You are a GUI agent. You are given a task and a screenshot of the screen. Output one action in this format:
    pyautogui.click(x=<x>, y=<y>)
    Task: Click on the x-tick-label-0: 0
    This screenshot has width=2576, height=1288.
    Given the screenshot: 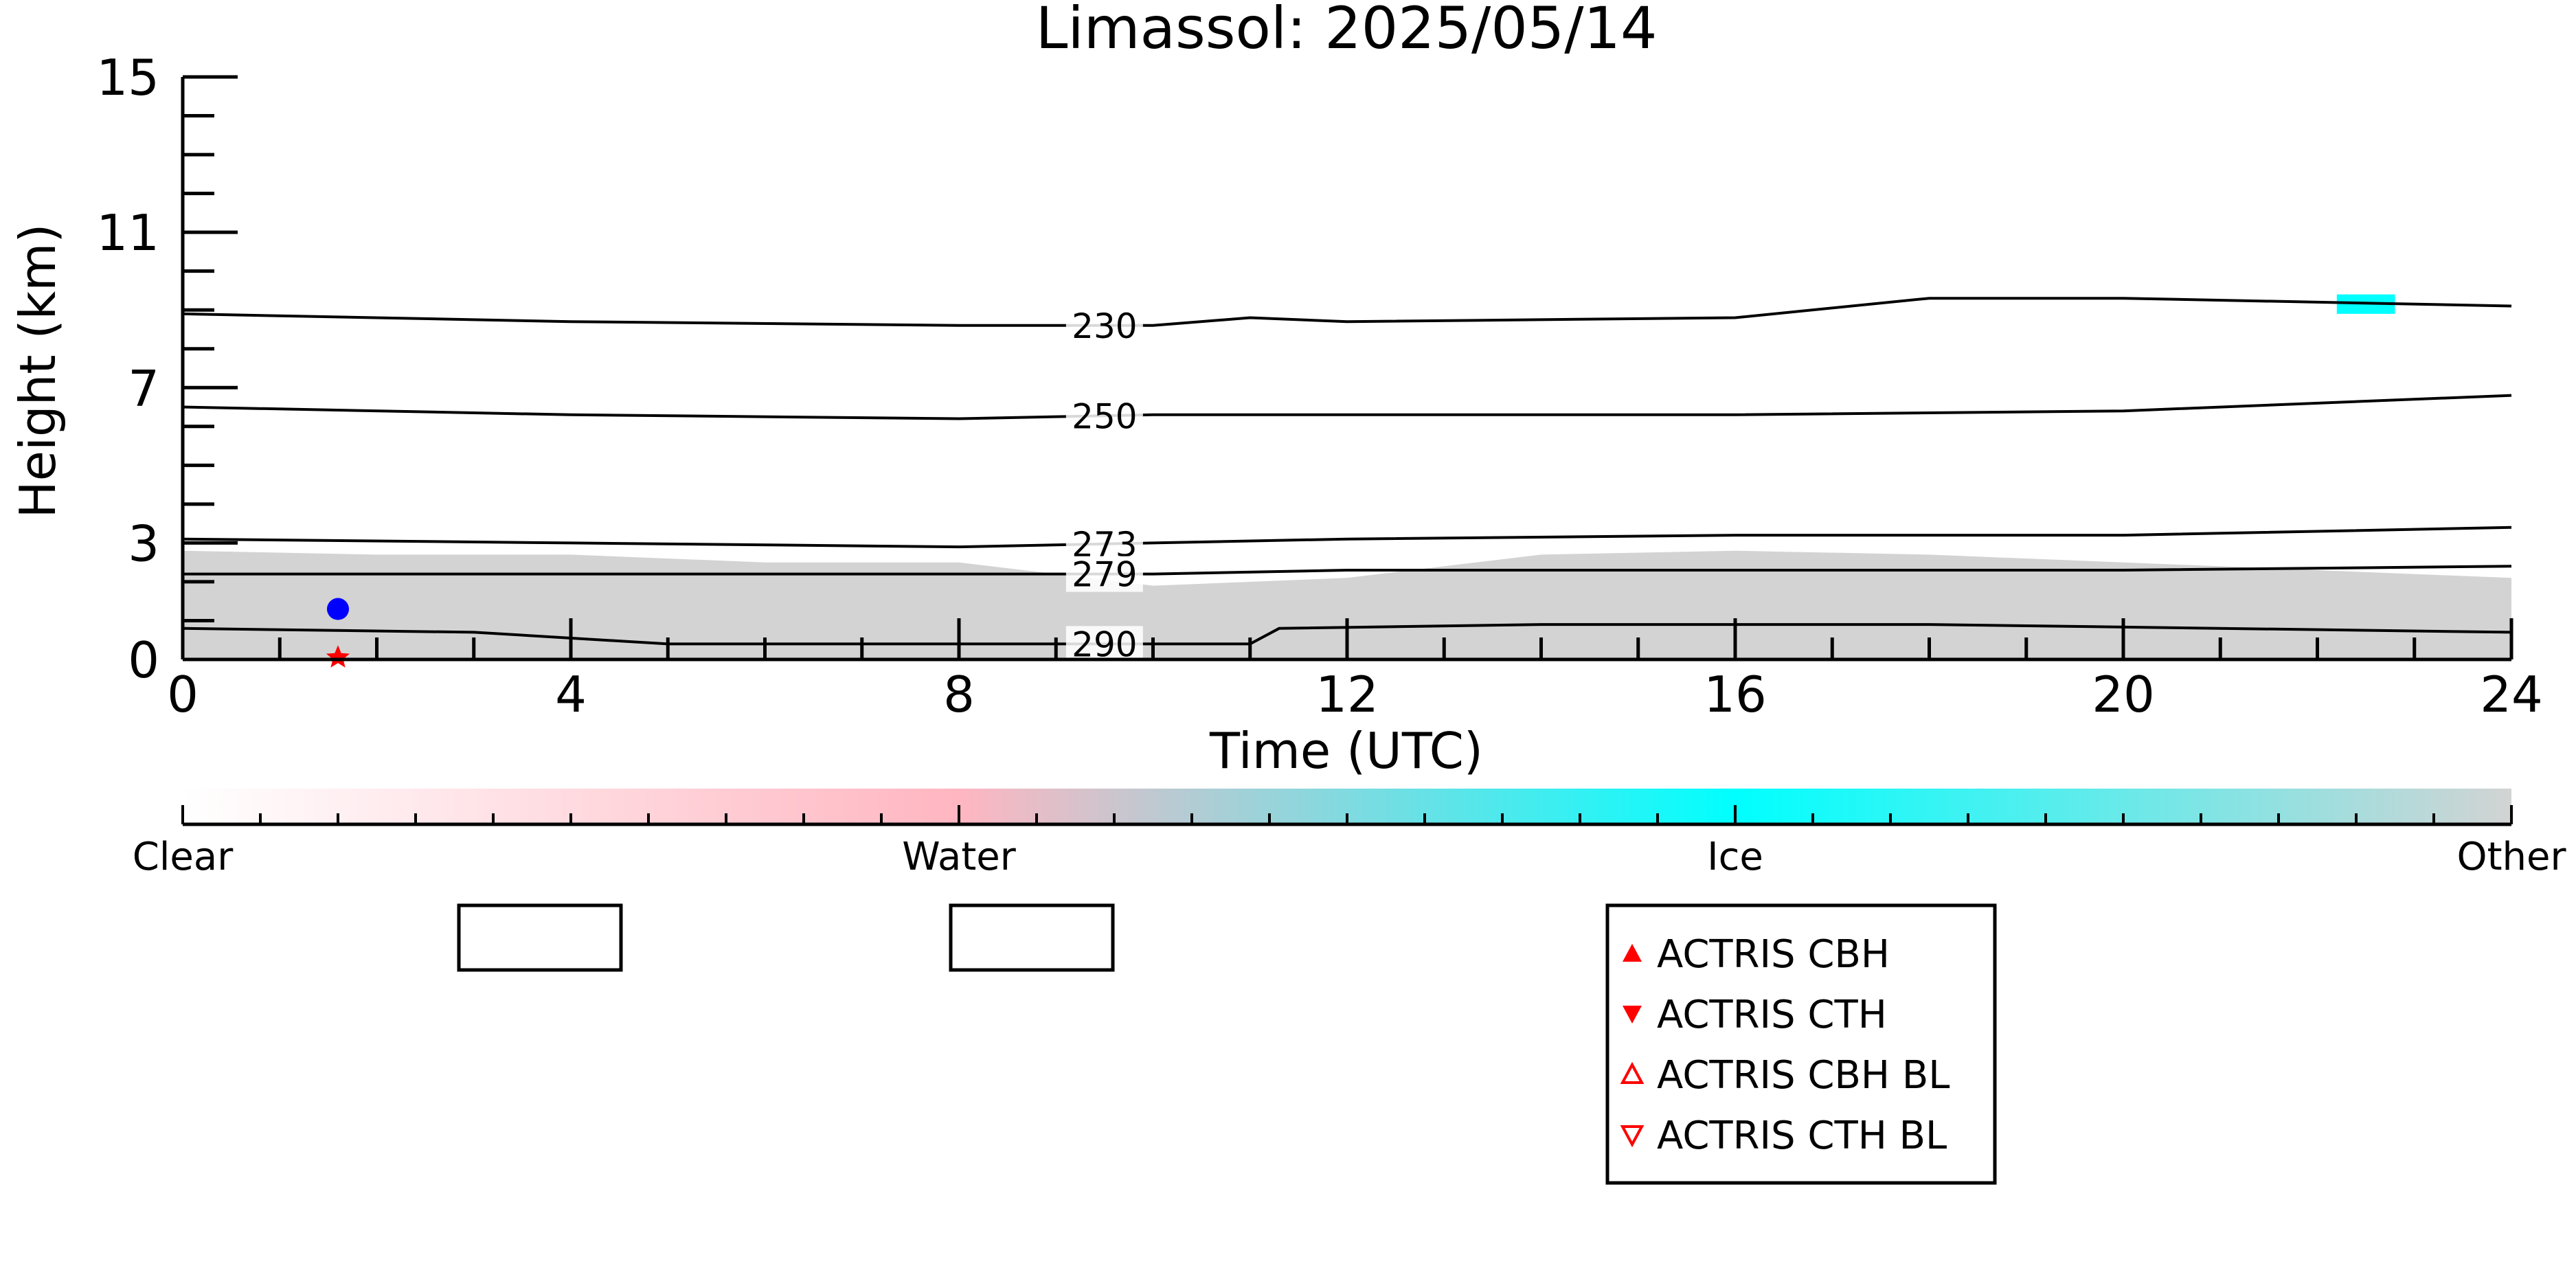 What is the action you would take?
    pyautogui.click(x=183, y=694)
    